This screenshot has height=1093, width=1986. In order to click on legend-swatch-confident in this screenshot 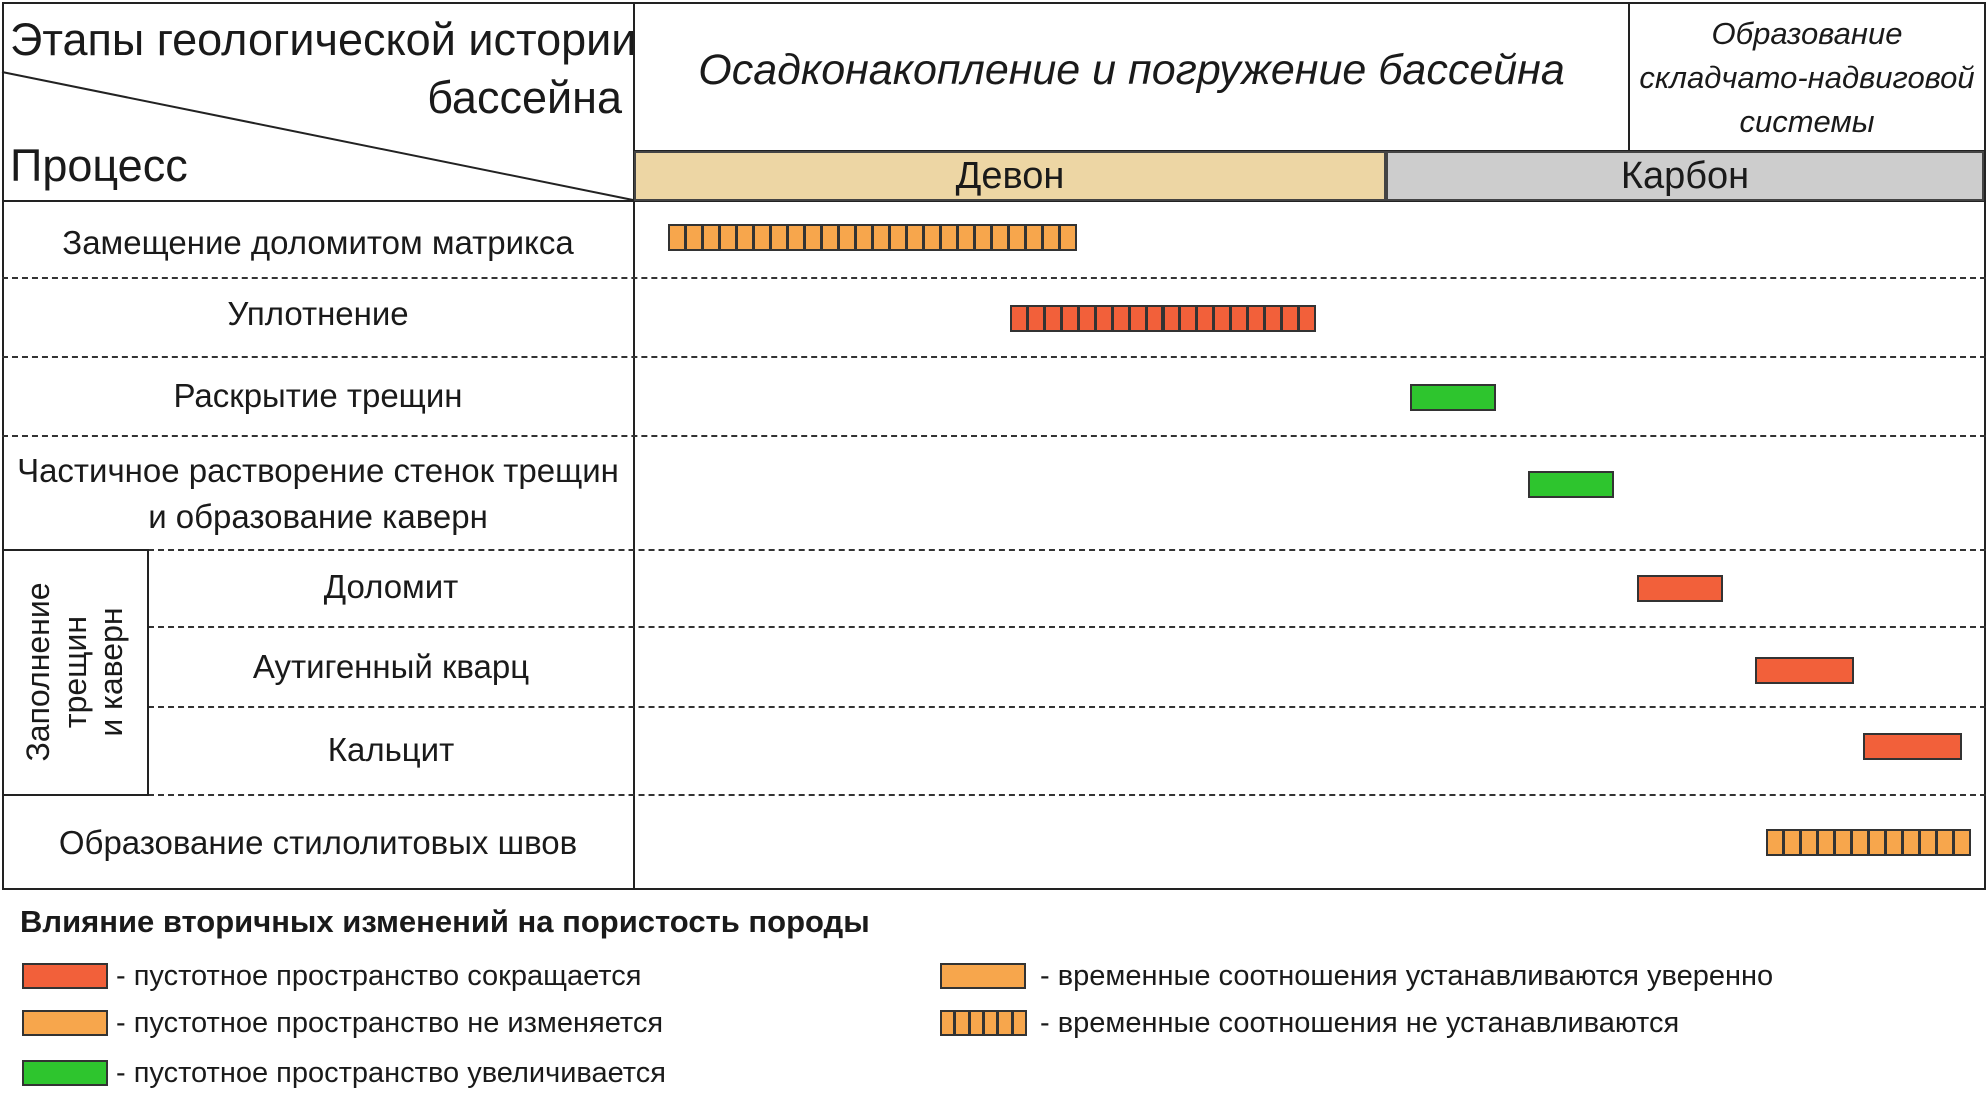, I will do `click(983, 976)`.